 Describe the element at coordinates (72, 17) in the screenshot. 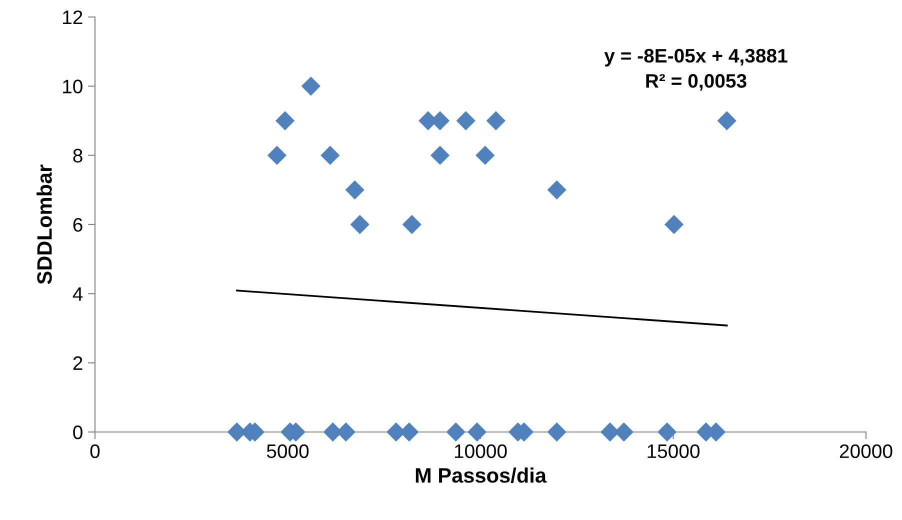

I see `y-tick-label: 12` at that location.